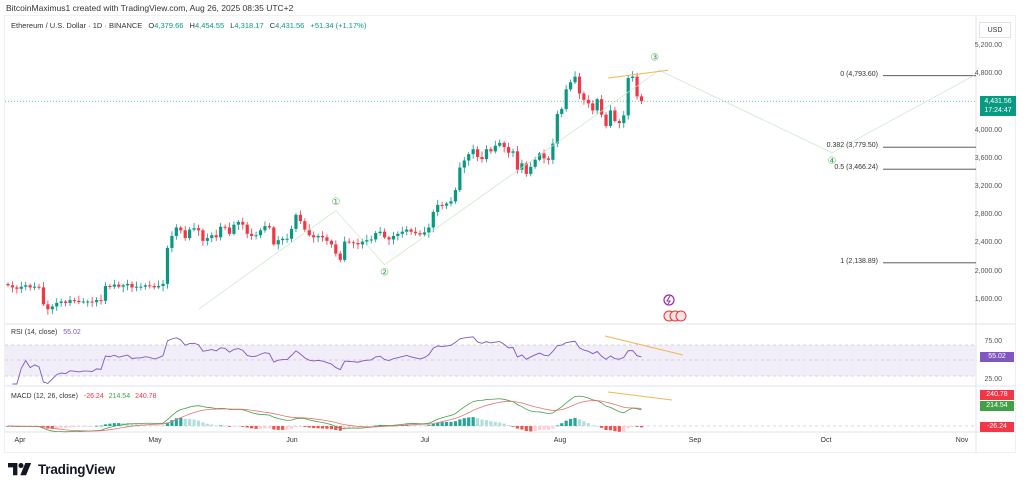 The image size is (1024, 489). I want to click on symbol-title: Ethereum / U.S. Dollar · 1D · BINANCE, so click(77, 25).